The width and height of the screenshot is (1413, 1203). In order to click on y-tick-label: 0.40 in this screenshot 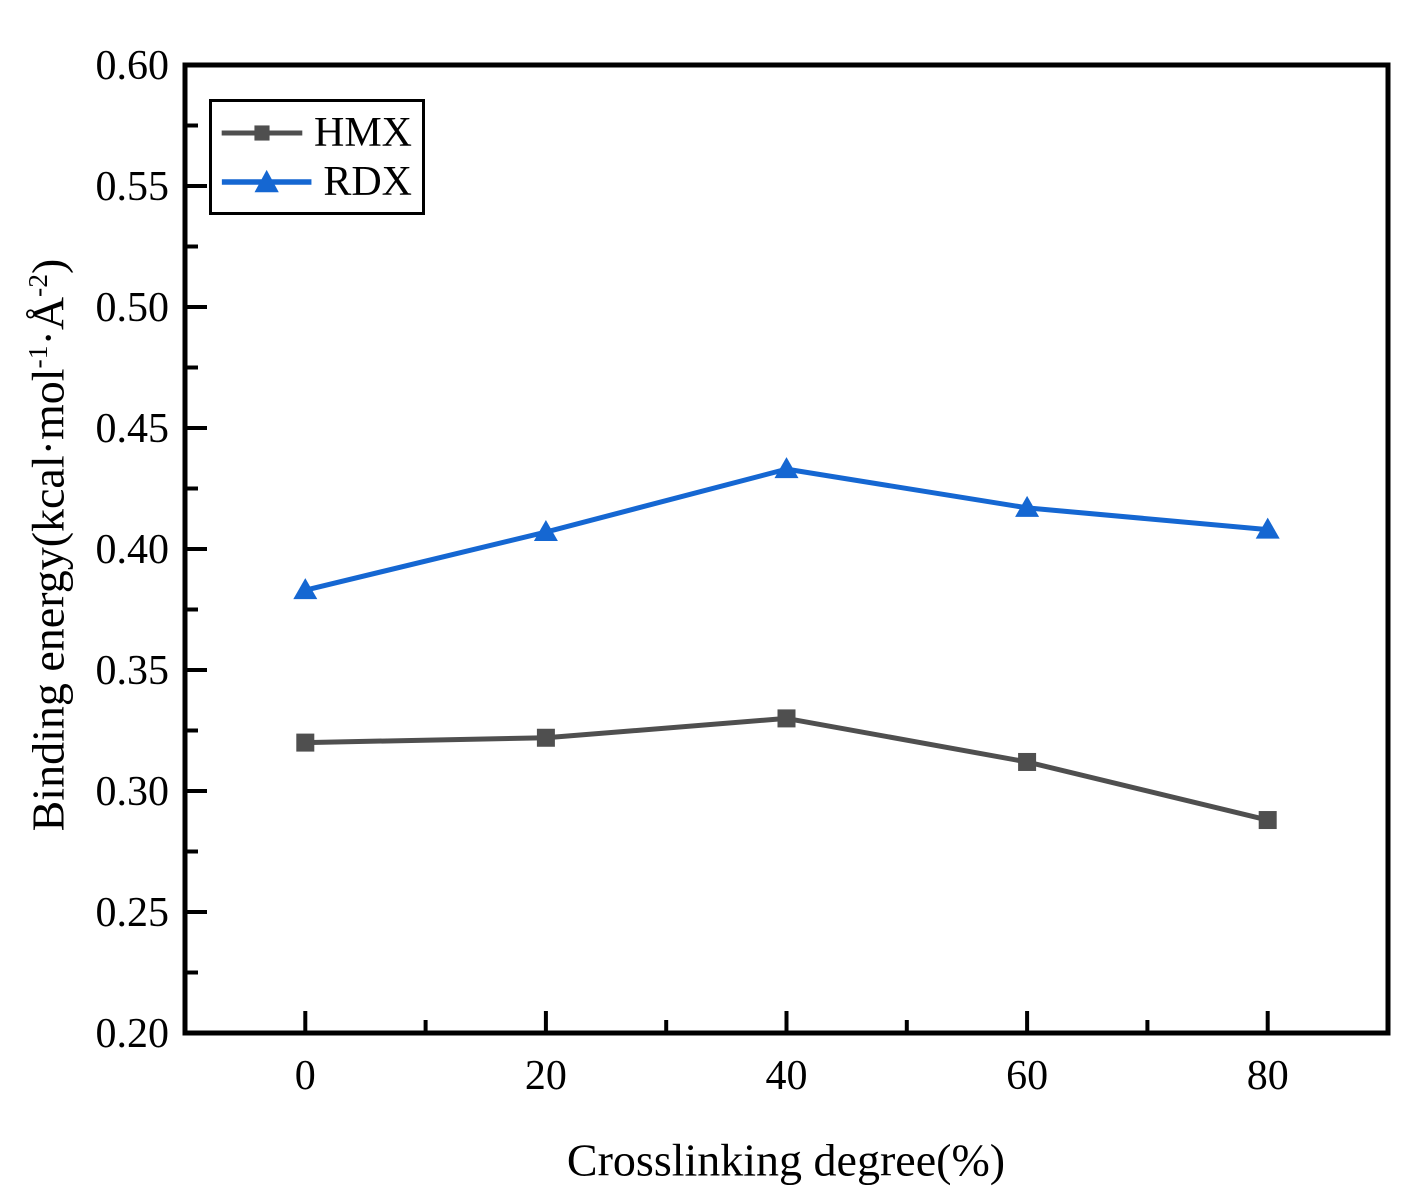, I will do `click(133, 550)`.